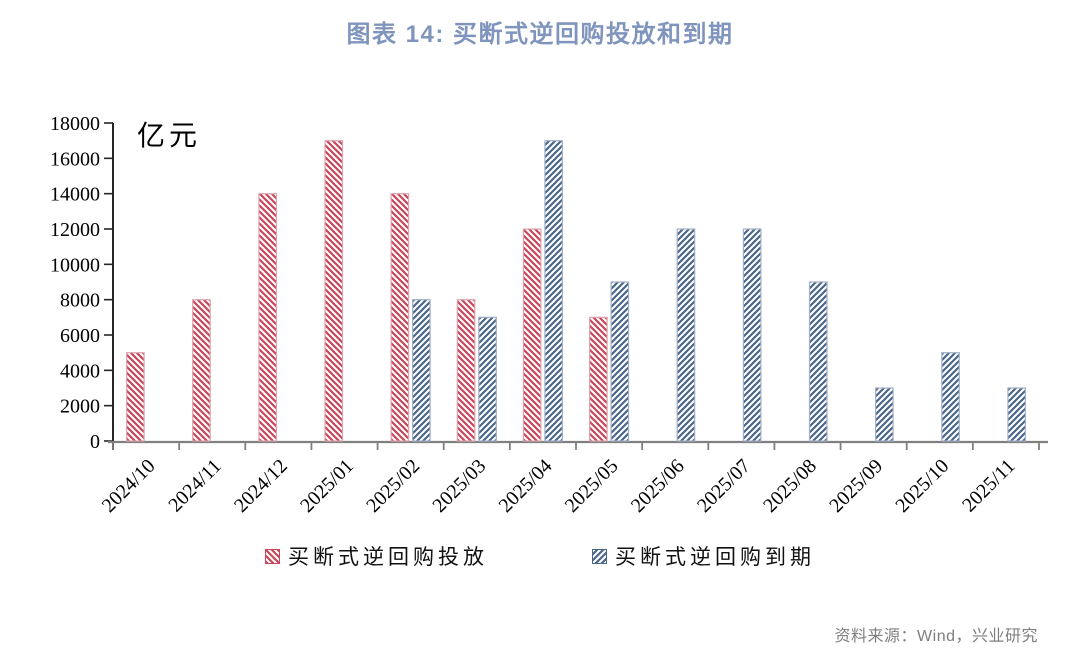 The height and width of the screenshot is (670, 1080). I want to click on bar-supply-2025/01, so click(334, 291).